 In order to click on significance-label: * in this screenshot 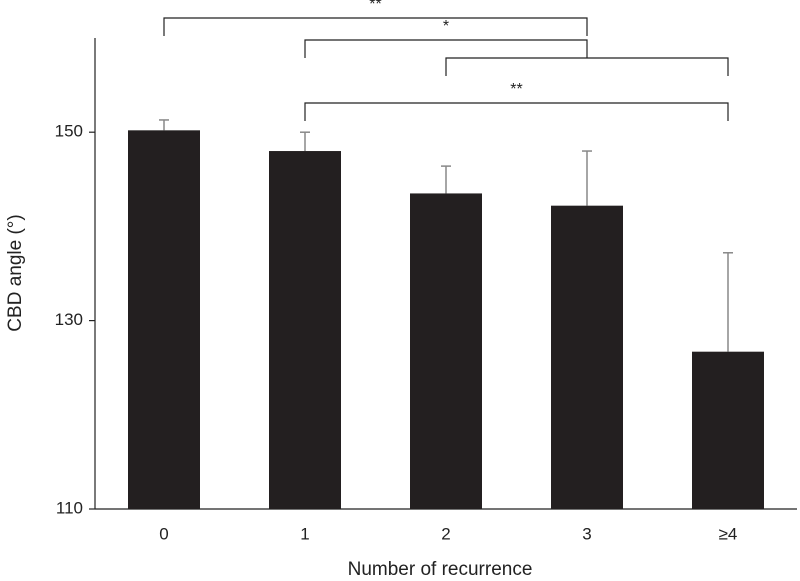, I will do `click(446, 26)`.